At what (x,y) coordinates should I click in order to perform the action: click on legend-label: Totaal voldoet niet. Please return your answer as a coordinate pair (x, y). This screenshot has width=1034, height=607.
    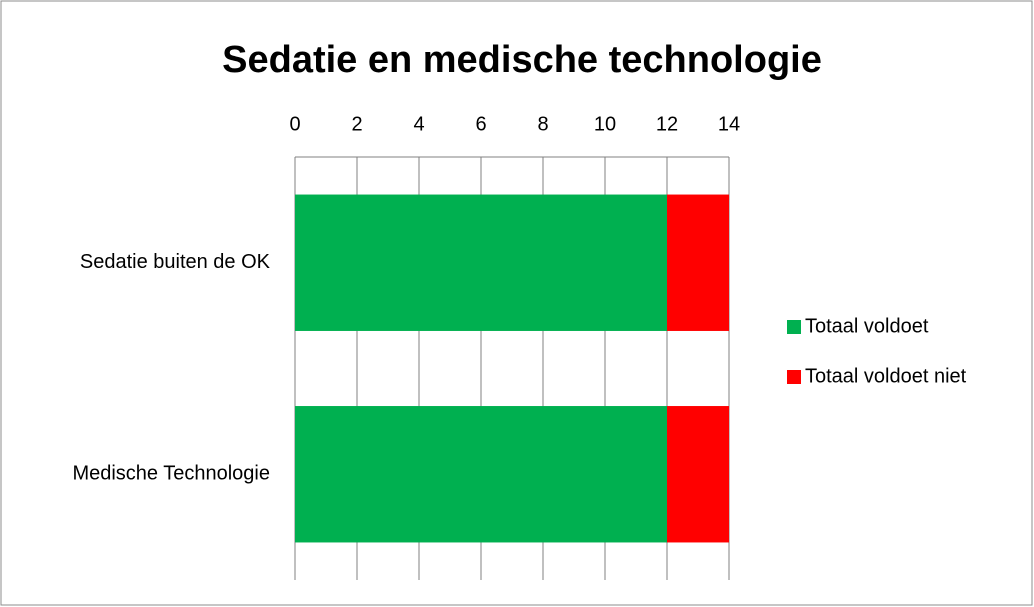
    Looking at the image, I should click on (886, 376).